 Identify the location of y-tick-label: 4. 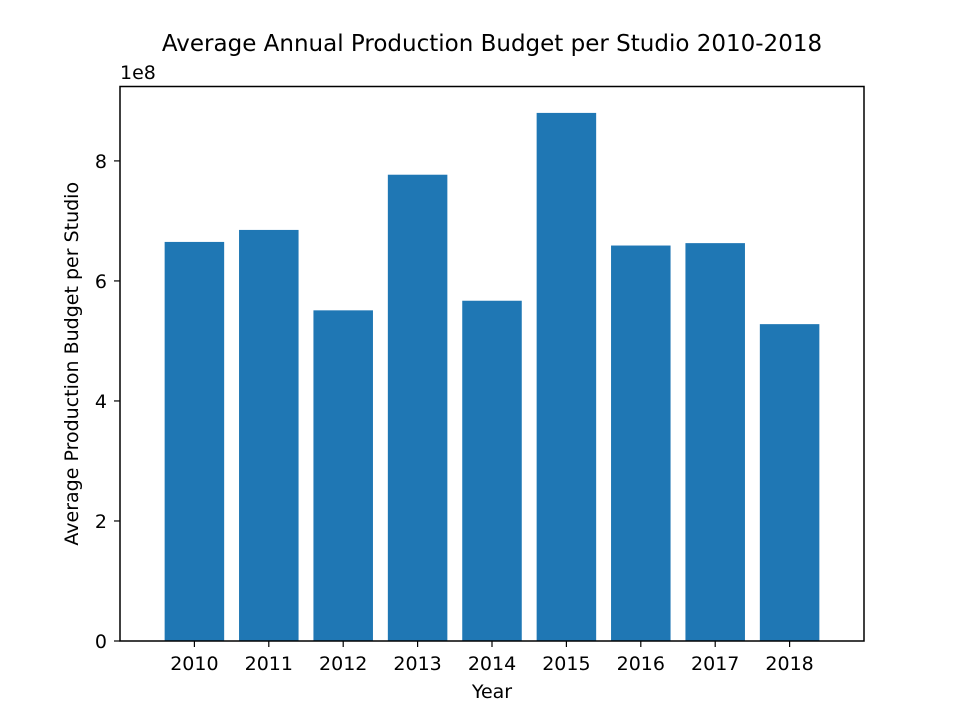
(101, 402).